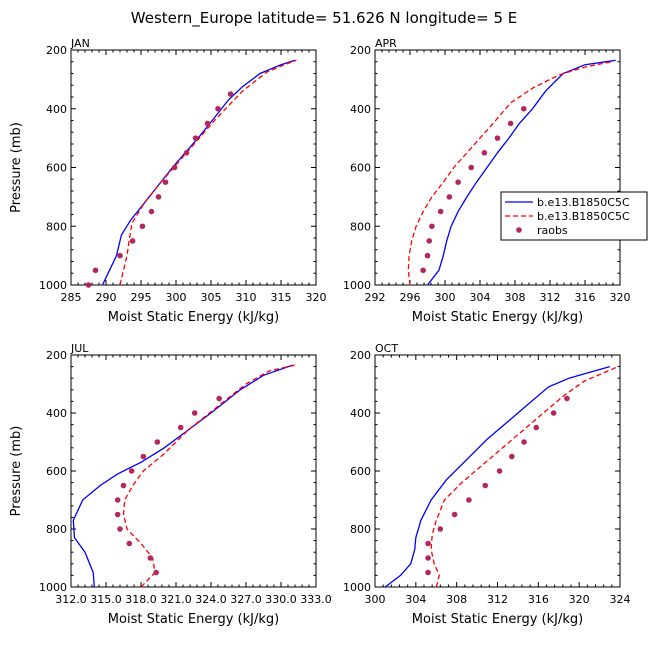  I want to click on x-tick-label: 312, so click(497, 599).